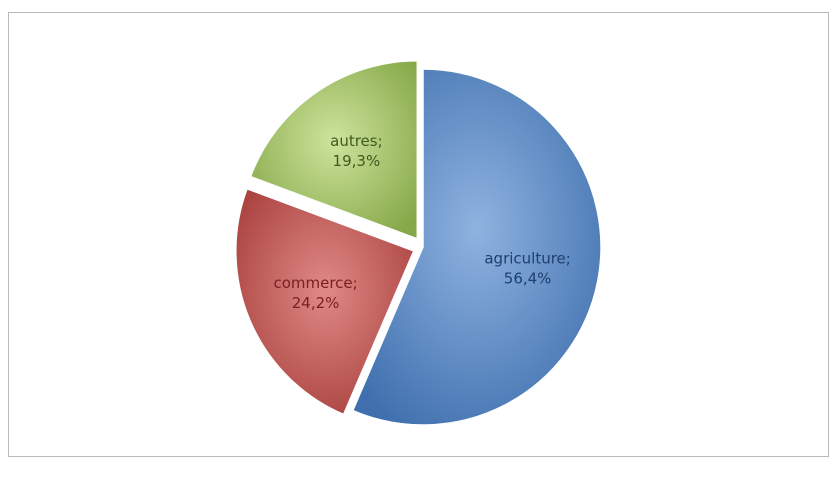  I want to click on pie-label-agriculture: agriculture; 56,4%, so click(527, 269).